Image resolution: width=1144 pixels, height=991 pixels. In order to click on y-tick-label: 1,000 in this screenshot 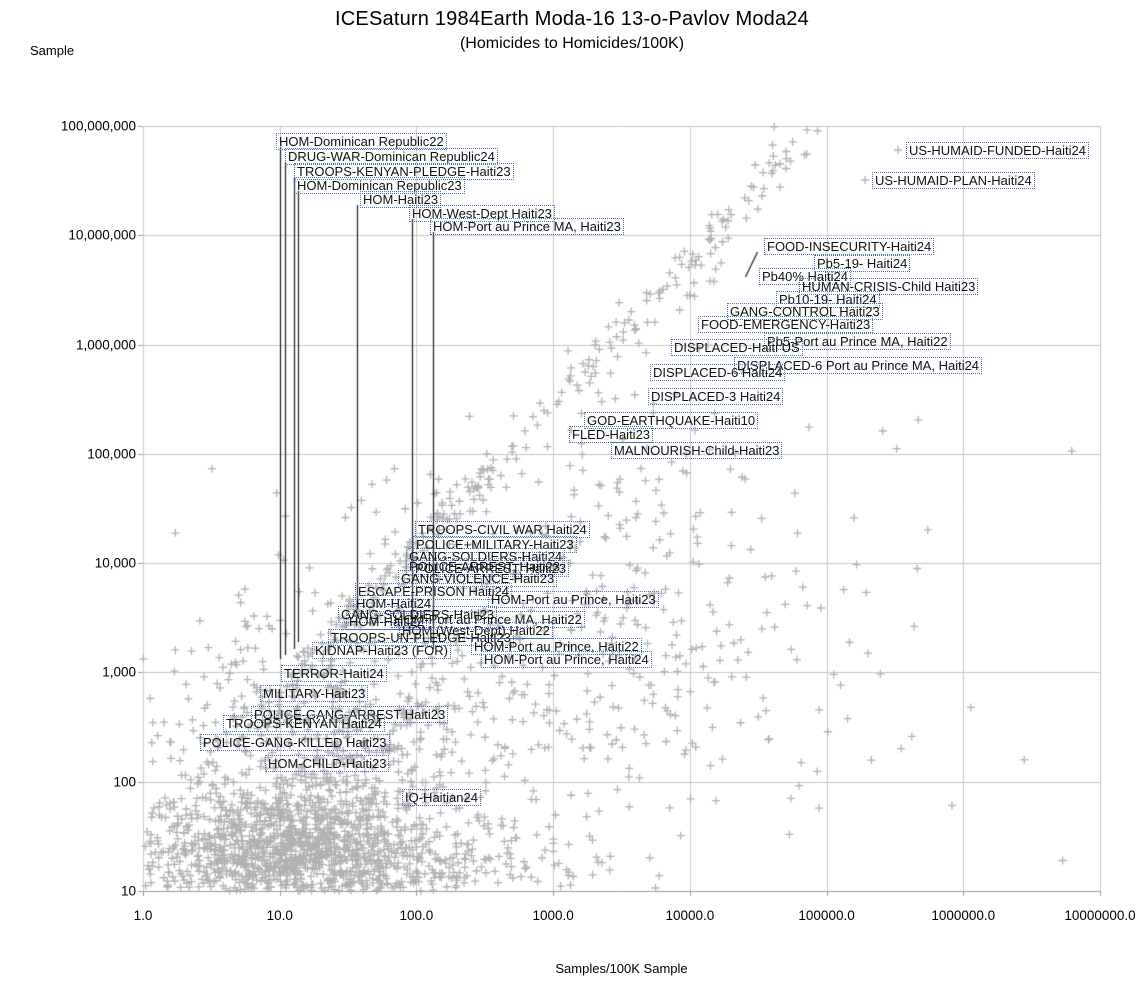, I will do `click(119, 672)`.